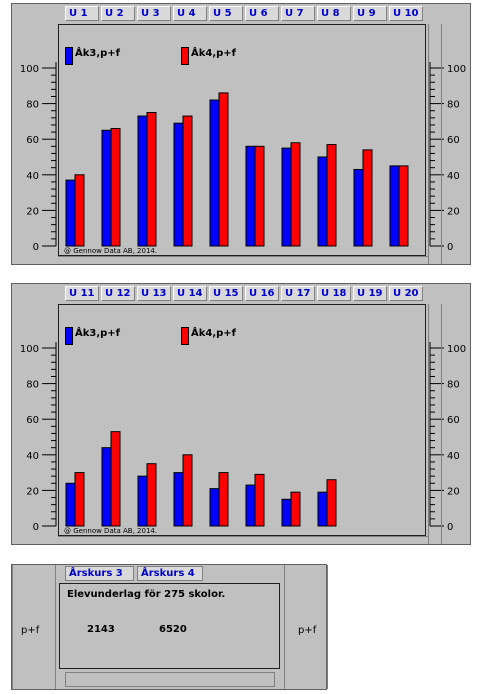 Image resolution: width=484 pixels, height=694 pixels. Describe the element at coordinates (298, 13) in the screenshot. I see `category-tab: U 7` at that location.